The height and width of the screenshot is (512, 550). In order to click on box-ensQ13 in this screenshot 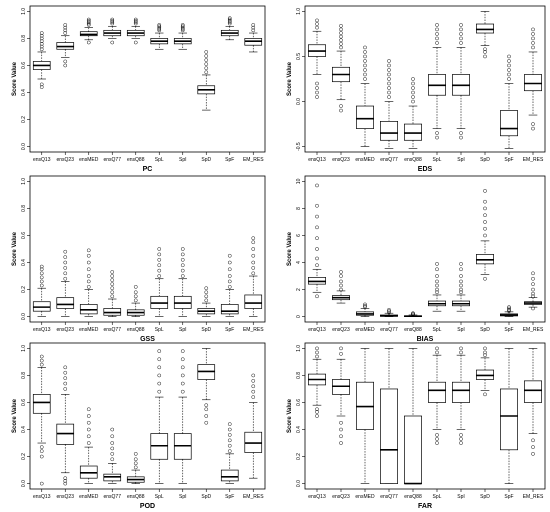, I will do `click(41, 420)`.